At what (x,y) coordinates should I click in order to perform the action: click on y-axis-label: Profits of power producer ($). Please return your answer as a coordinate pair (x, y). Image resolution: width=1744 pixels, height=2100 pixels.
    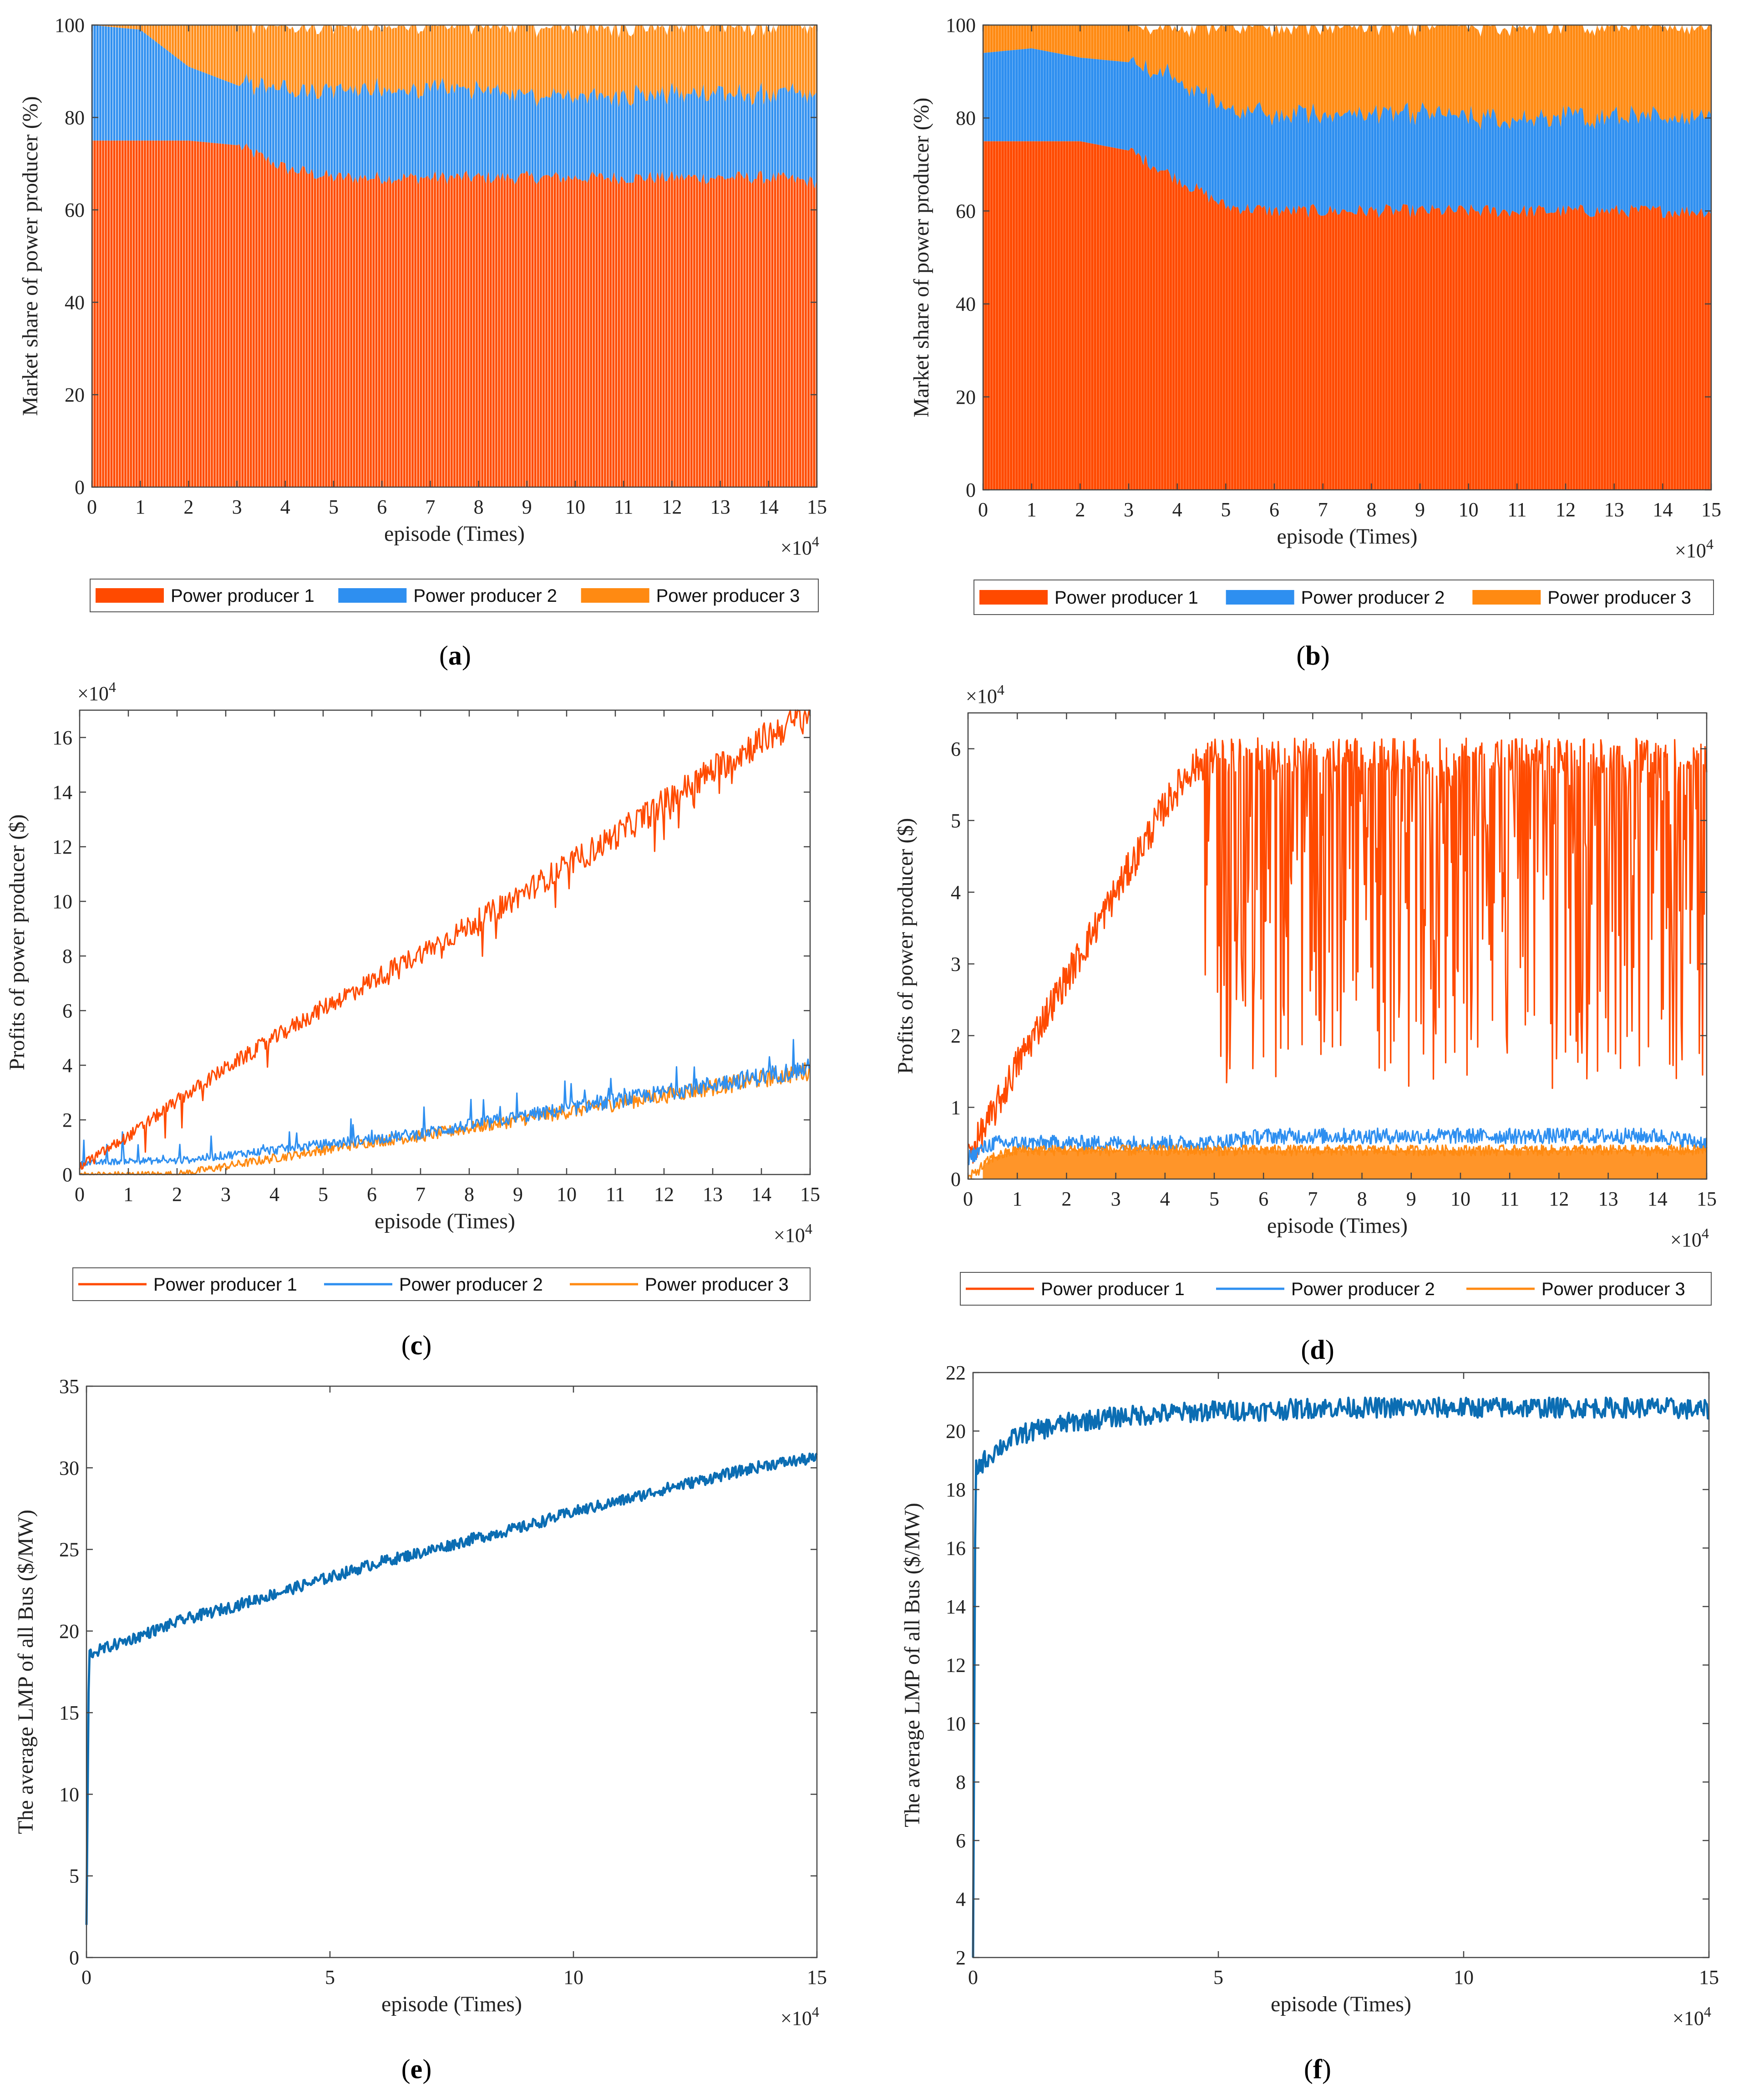
    Looking at the image, I should click on (905, 946).